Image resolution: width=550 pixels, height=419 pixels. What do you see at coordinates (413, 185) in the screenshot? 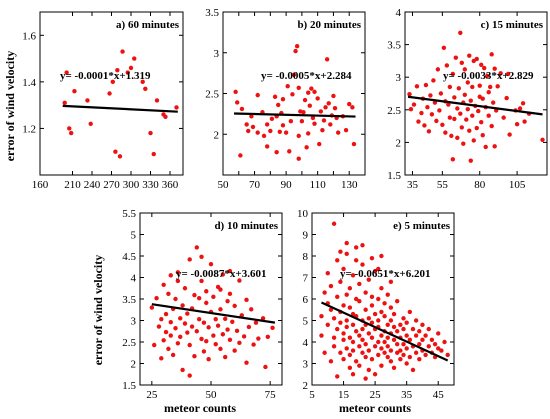
I see `x-tick-label: 35` at bounding box center [413, 185].